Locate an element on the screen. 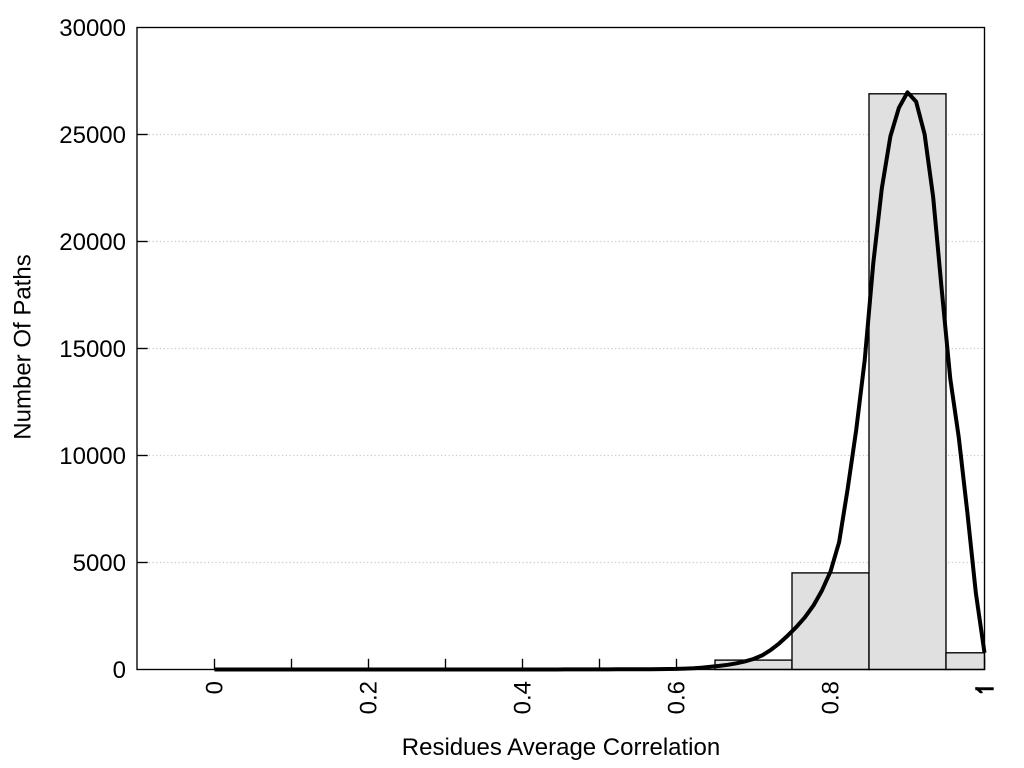  svg-text: 0.2 is located at coordinates (369, 697).